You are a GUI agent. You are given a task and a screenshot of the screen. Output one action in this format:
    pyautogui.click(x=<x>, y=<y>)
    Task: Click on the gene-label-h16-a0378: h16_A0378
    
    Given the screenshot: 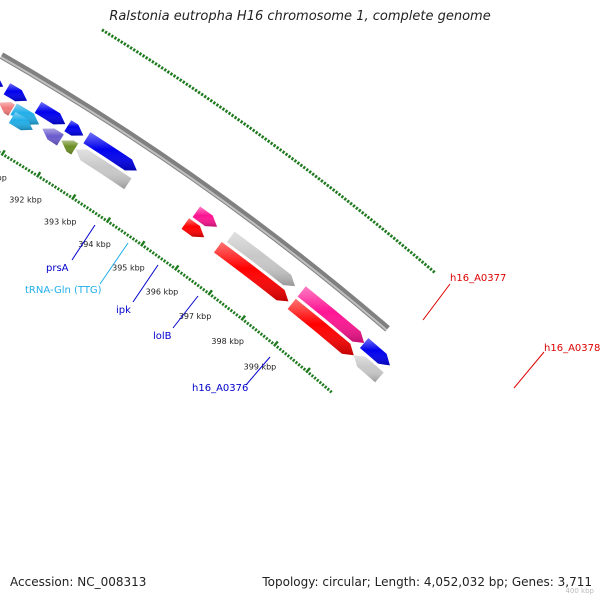 What is the action you would take?
    pyautogui.click(x=572, y=348)
    